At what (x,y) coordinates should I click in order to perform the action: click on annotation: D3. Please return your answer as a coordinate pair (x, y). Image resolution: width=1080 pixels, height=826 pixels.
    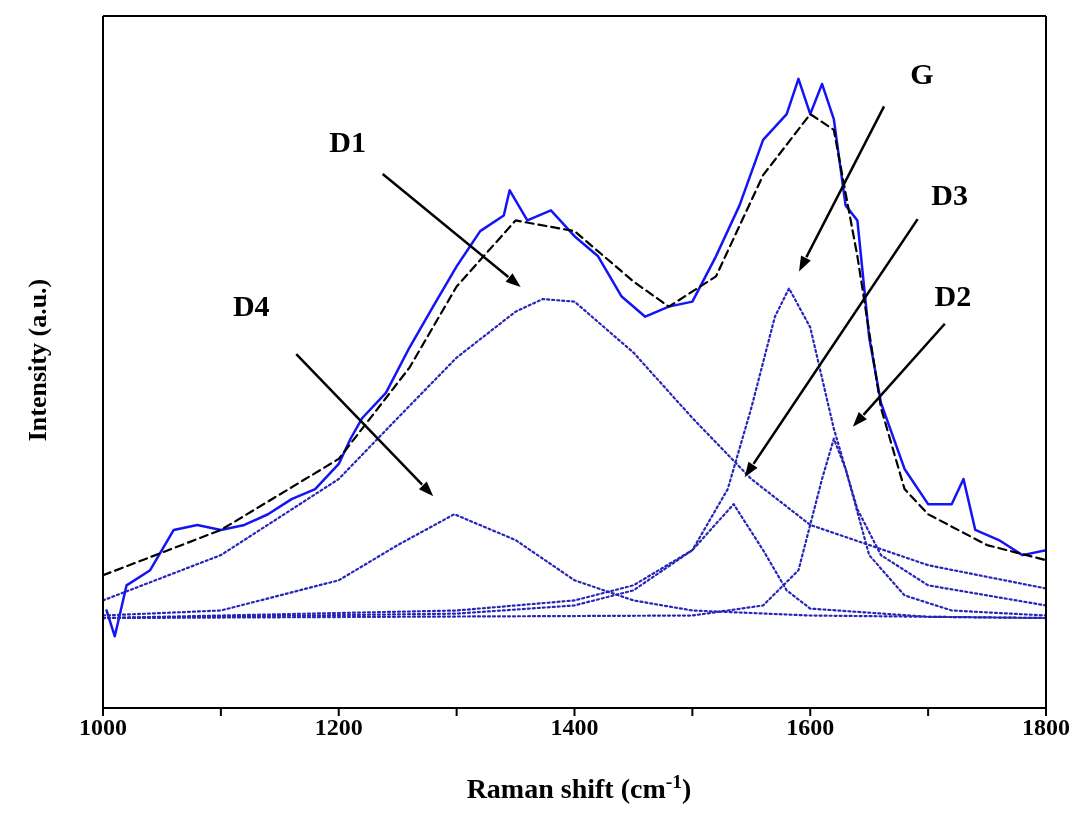
    Looking at the image, I should click on (949, 195).